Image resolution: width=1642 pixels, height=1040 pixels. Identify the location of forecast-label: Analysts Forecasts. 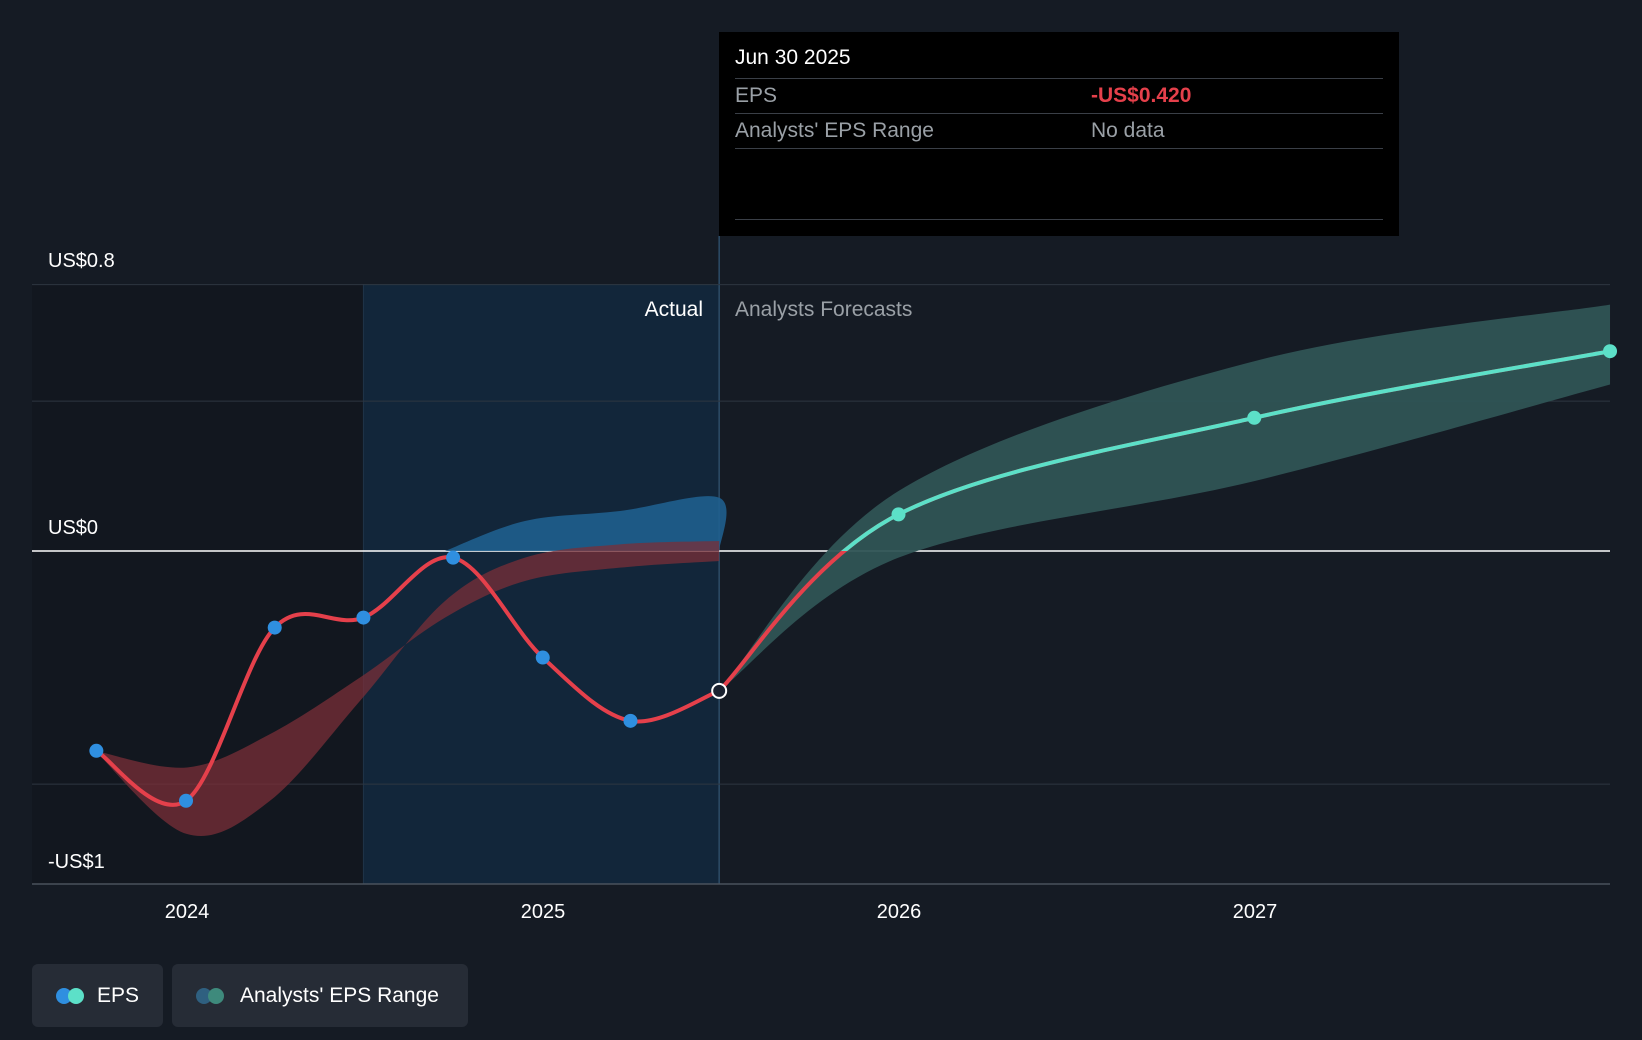
(823, 309).